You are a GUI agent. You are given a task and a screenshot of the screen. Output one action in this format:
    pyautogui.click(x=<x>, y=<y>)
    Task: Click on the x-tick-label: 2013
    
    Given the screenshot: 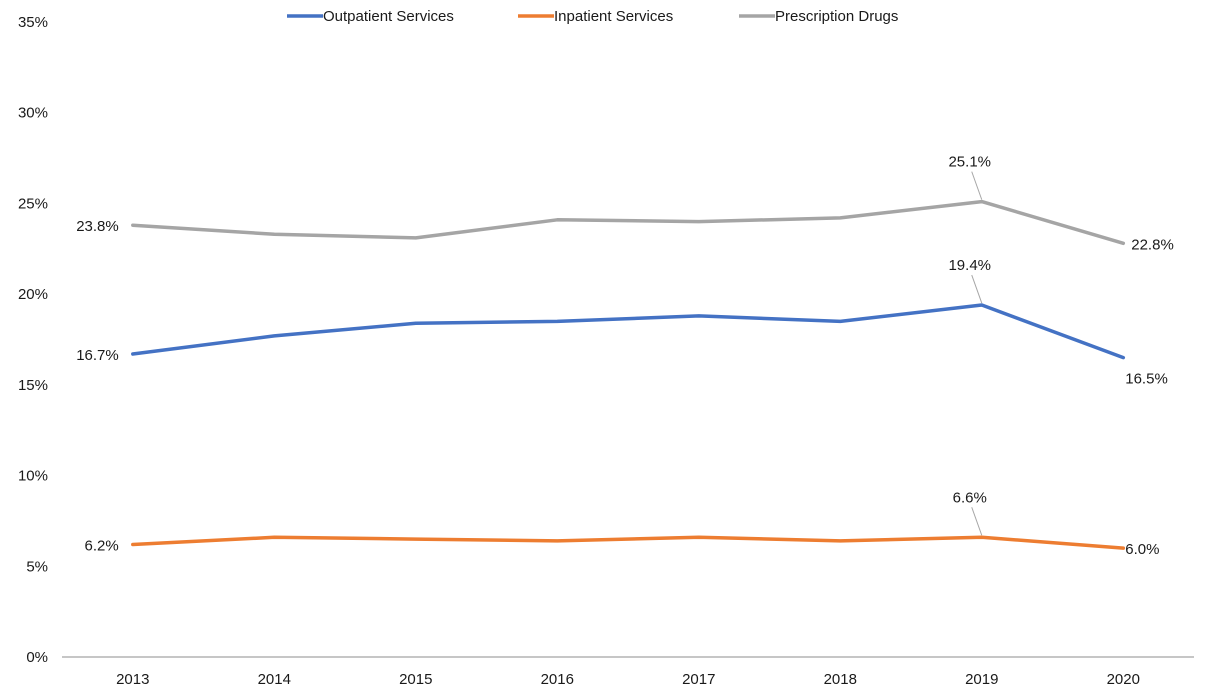 What is the action you would take?
    pyautogui.click(x=132, y=679)
    